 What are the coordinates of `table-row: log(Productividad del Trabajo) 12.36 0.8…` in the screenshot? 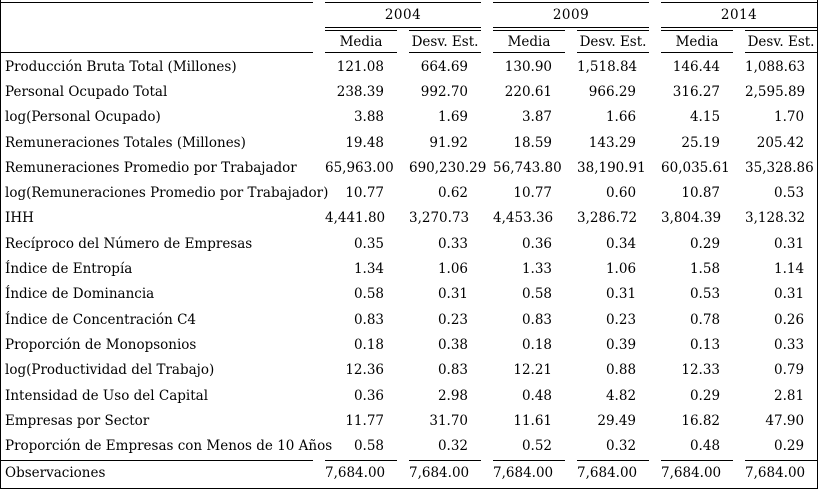 It's located at (409, 370).